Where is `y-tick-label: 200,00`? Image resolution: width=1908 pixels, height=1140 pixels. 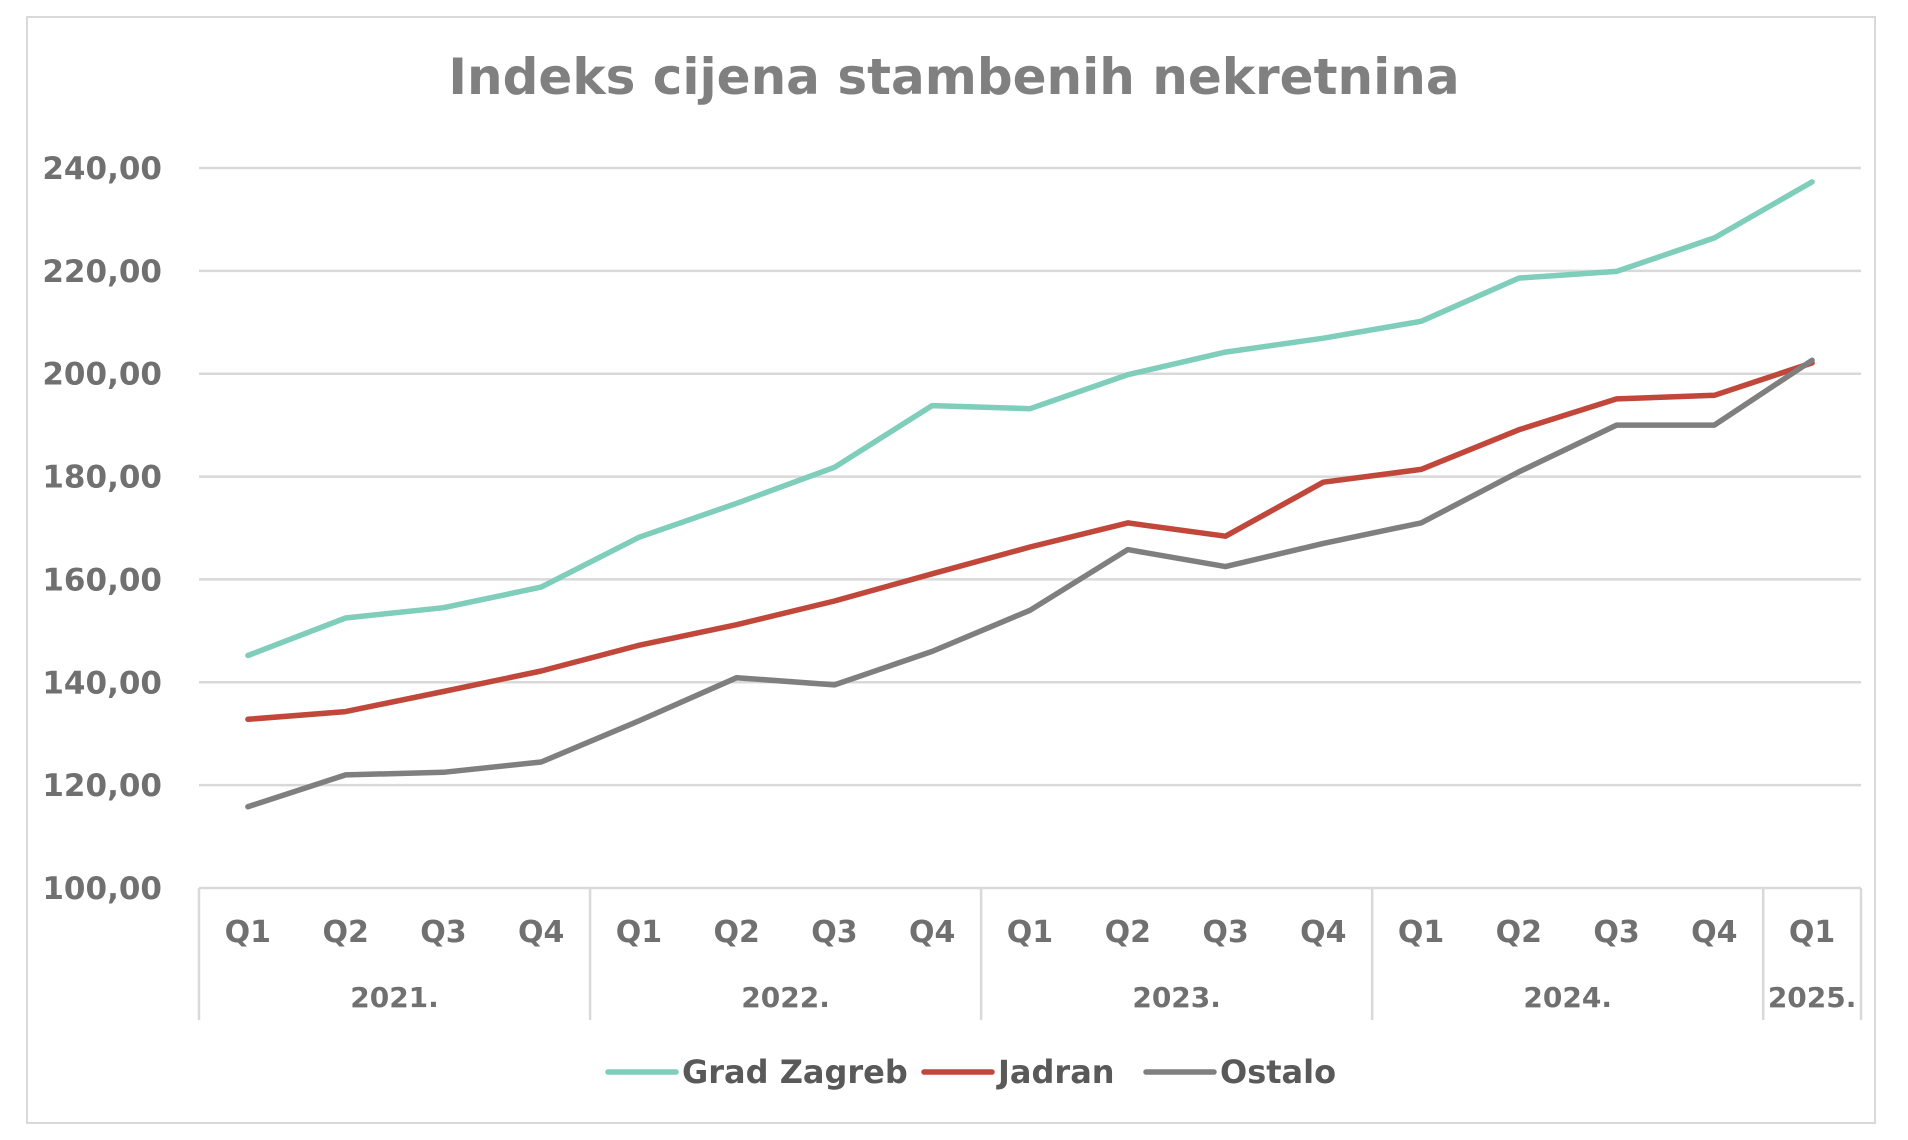 y-tick-label: 200,00 is located at coordinates (102, 375).